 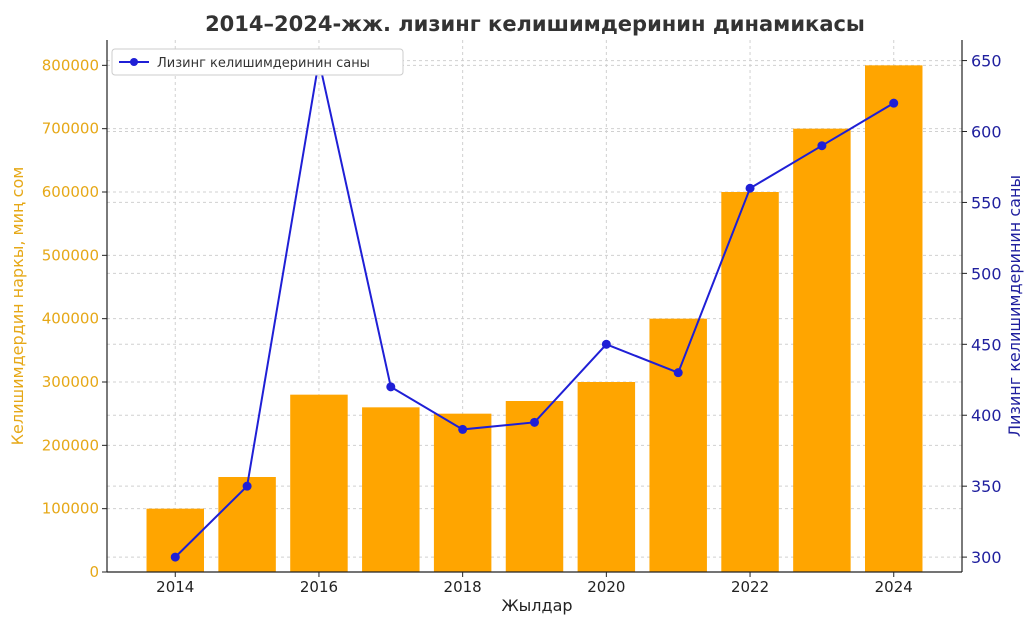 What do you see at coordinates (70, 509) in the screenshot?
I see `y-left-tick-label: 100000` at bounding box center [70, 509].